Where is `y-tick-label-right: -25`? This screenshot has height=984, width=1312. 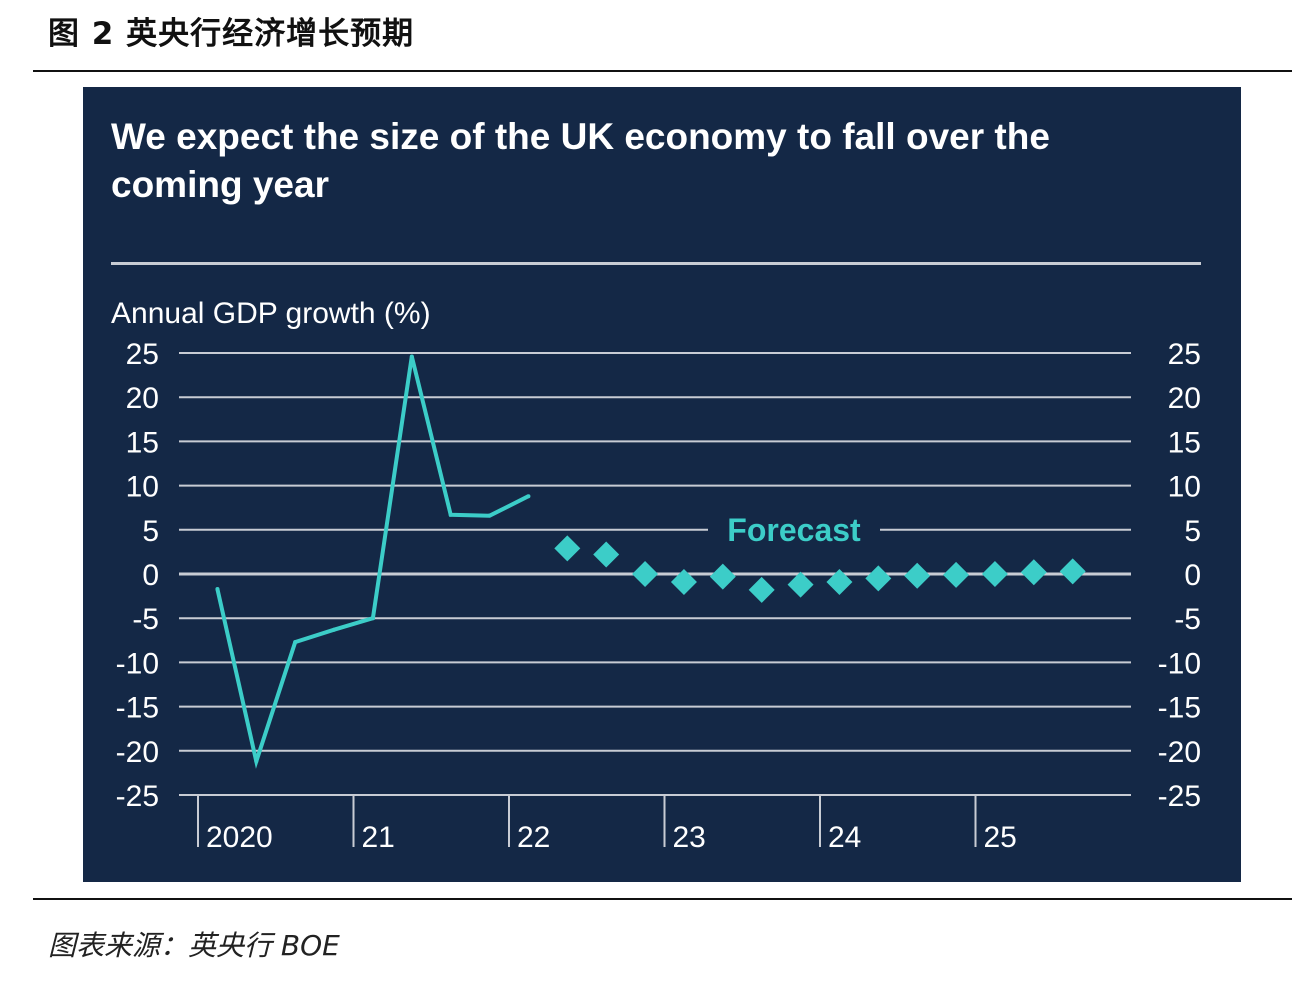 y-tick-label-right: -25 is located at coordinates (1179, 796).